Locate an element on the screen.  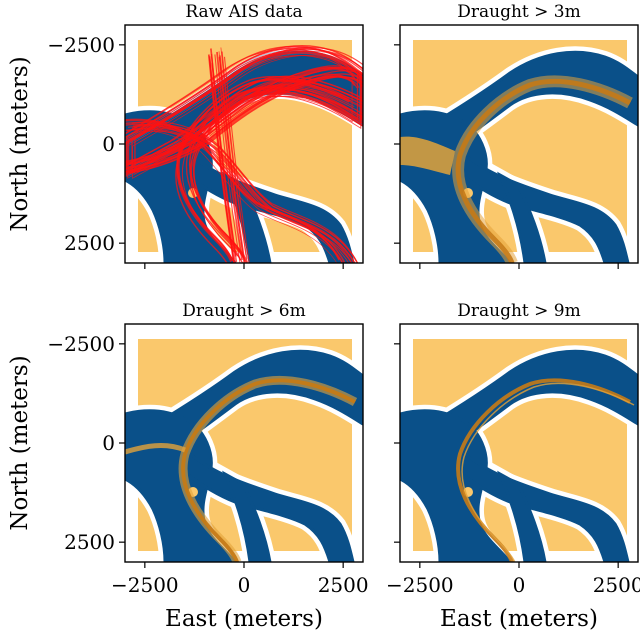
panel-title: Raw AIS data is located at coordinates (243, 12).